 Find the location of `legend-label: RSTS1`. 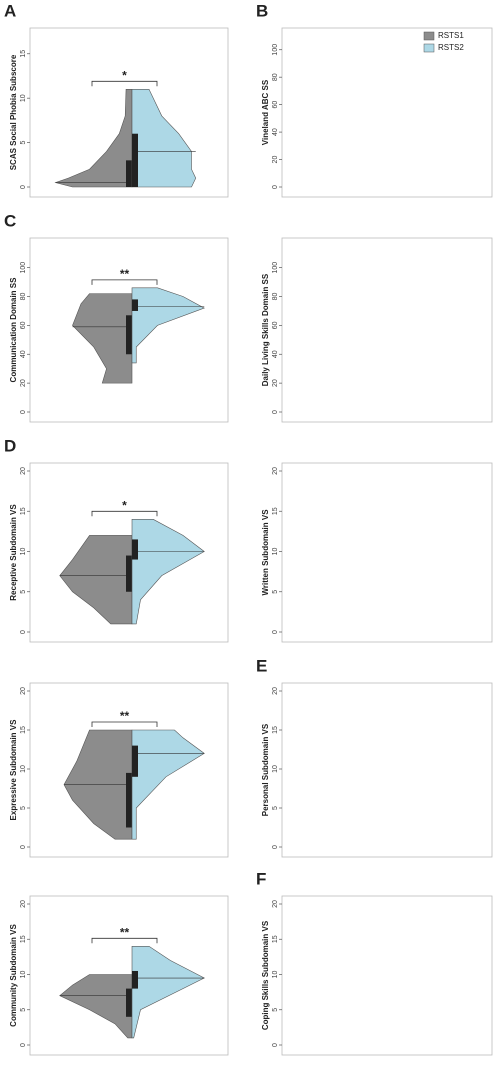

legend-label: RSTS1 is located at coordinates (451, 35).